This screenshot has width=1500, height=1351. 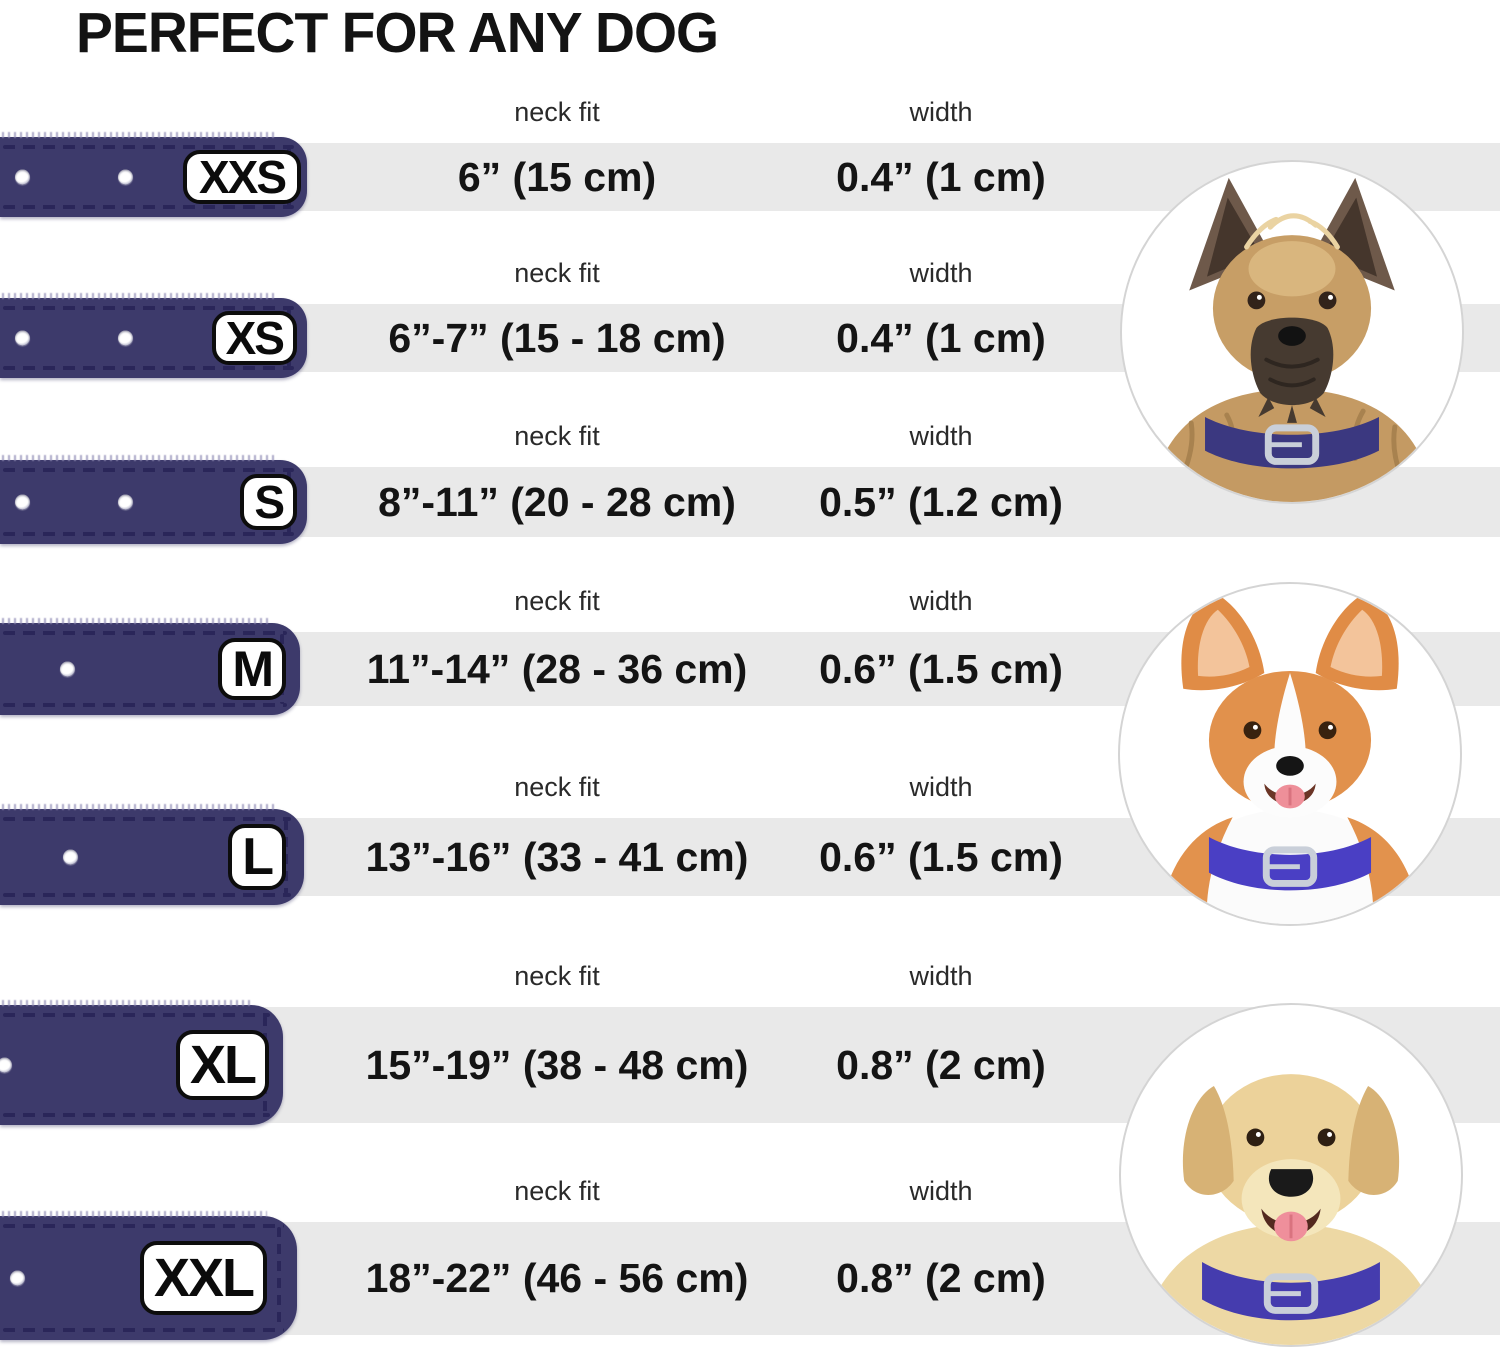 What do you see at coordinates (750, 976) in the screenshot?
I see `row-headers-xl: neck fit width` at bounding box center [750, 976].